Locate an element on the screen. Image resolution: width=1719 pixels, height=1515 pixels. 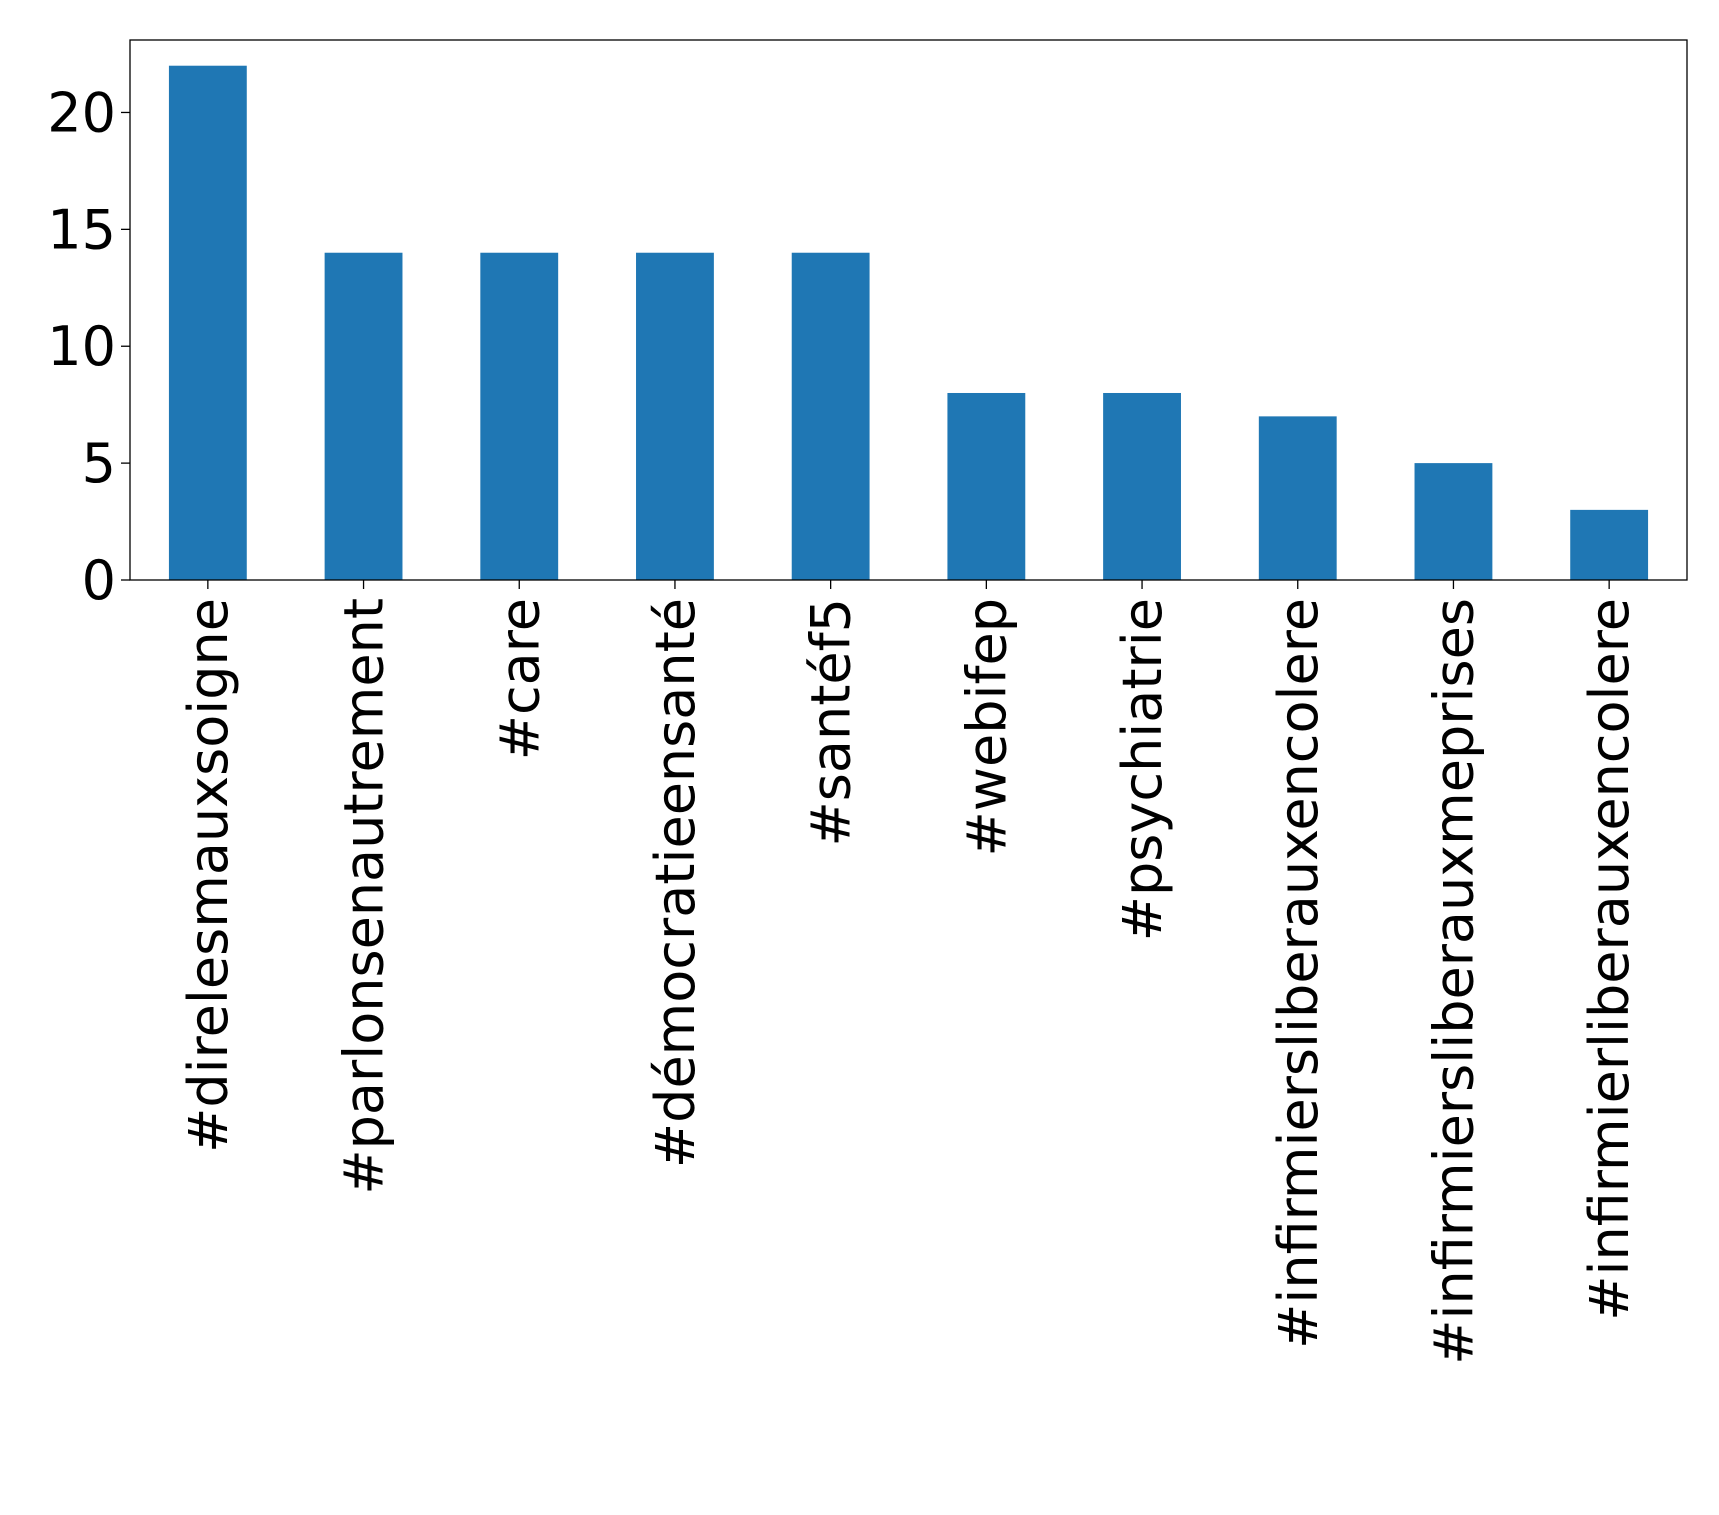
x-tick-label-2: #care is located at coordinates (519, 679).